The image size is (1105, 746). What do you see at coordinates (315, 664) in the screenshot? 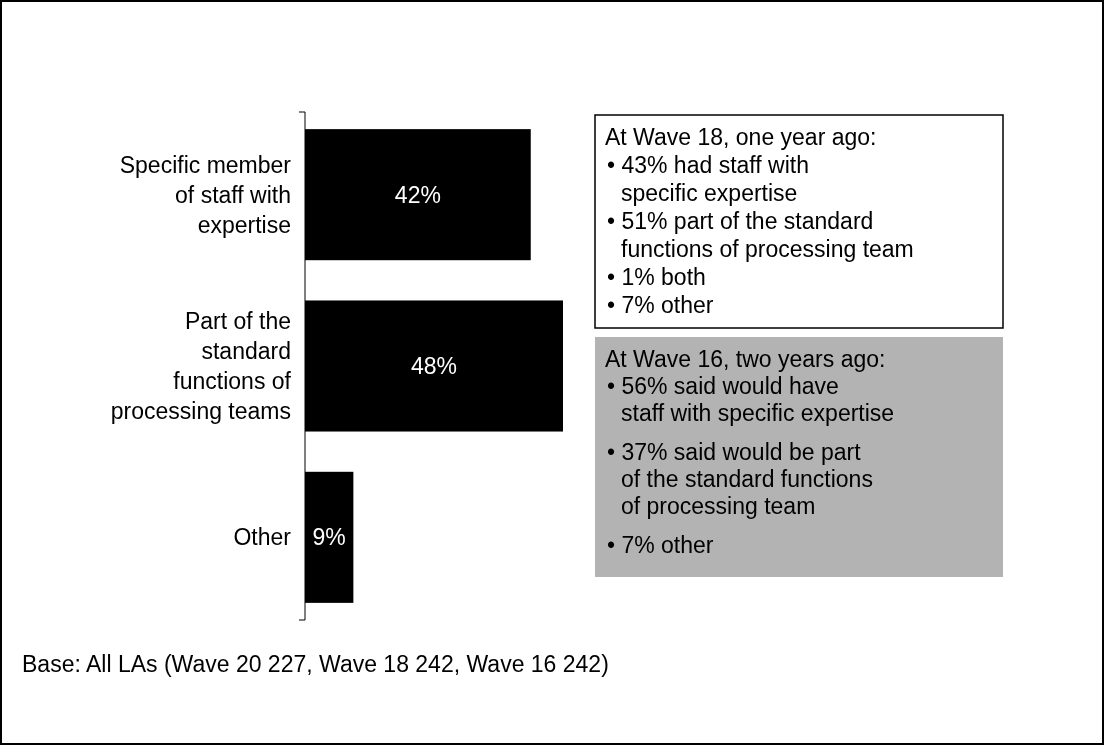
I see `text: Base: All LAs (Wave 20 227, Wave 18 242, Wave 16 242)` at bounding box center [315, 664].